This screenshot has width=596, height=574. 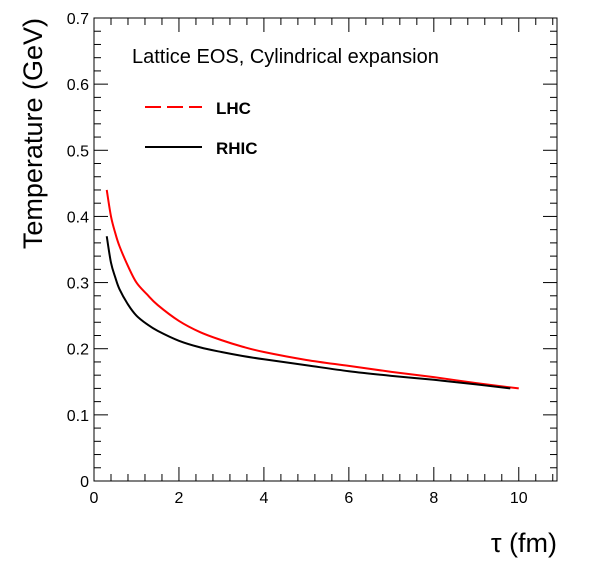 I want to click on x-tick-label: 10, so click(x=519, y=498).